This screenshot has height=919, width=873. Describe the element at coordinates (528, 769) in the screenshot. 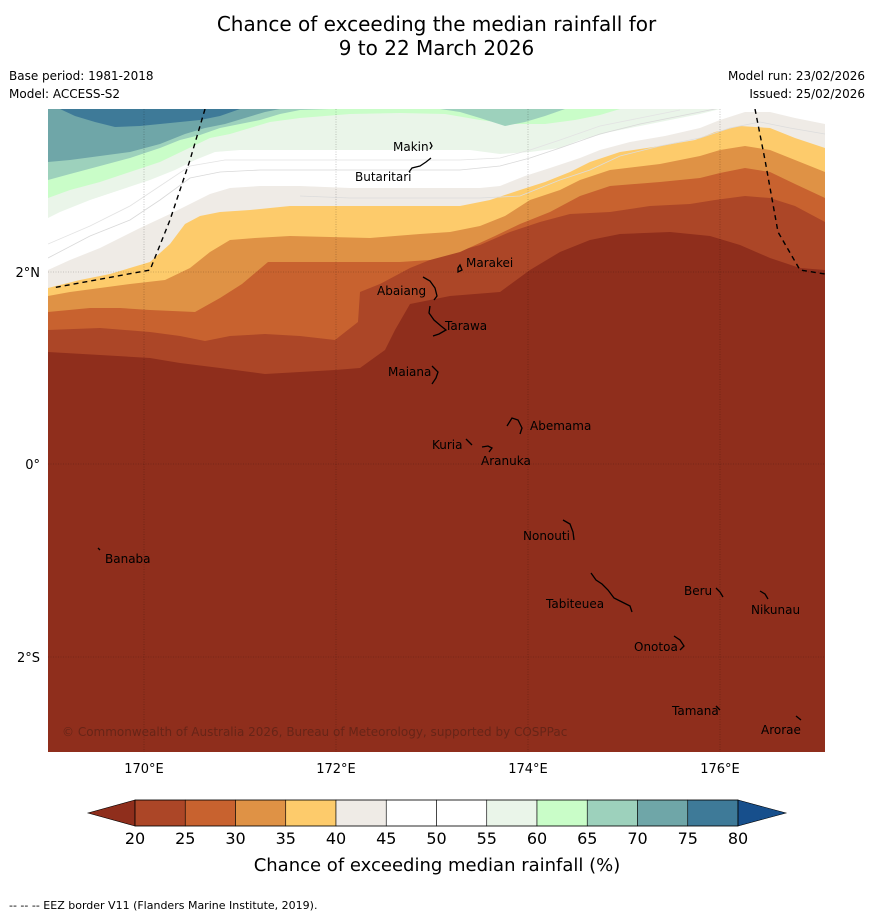

I see `lon-label-174e: 174°E` at that location.